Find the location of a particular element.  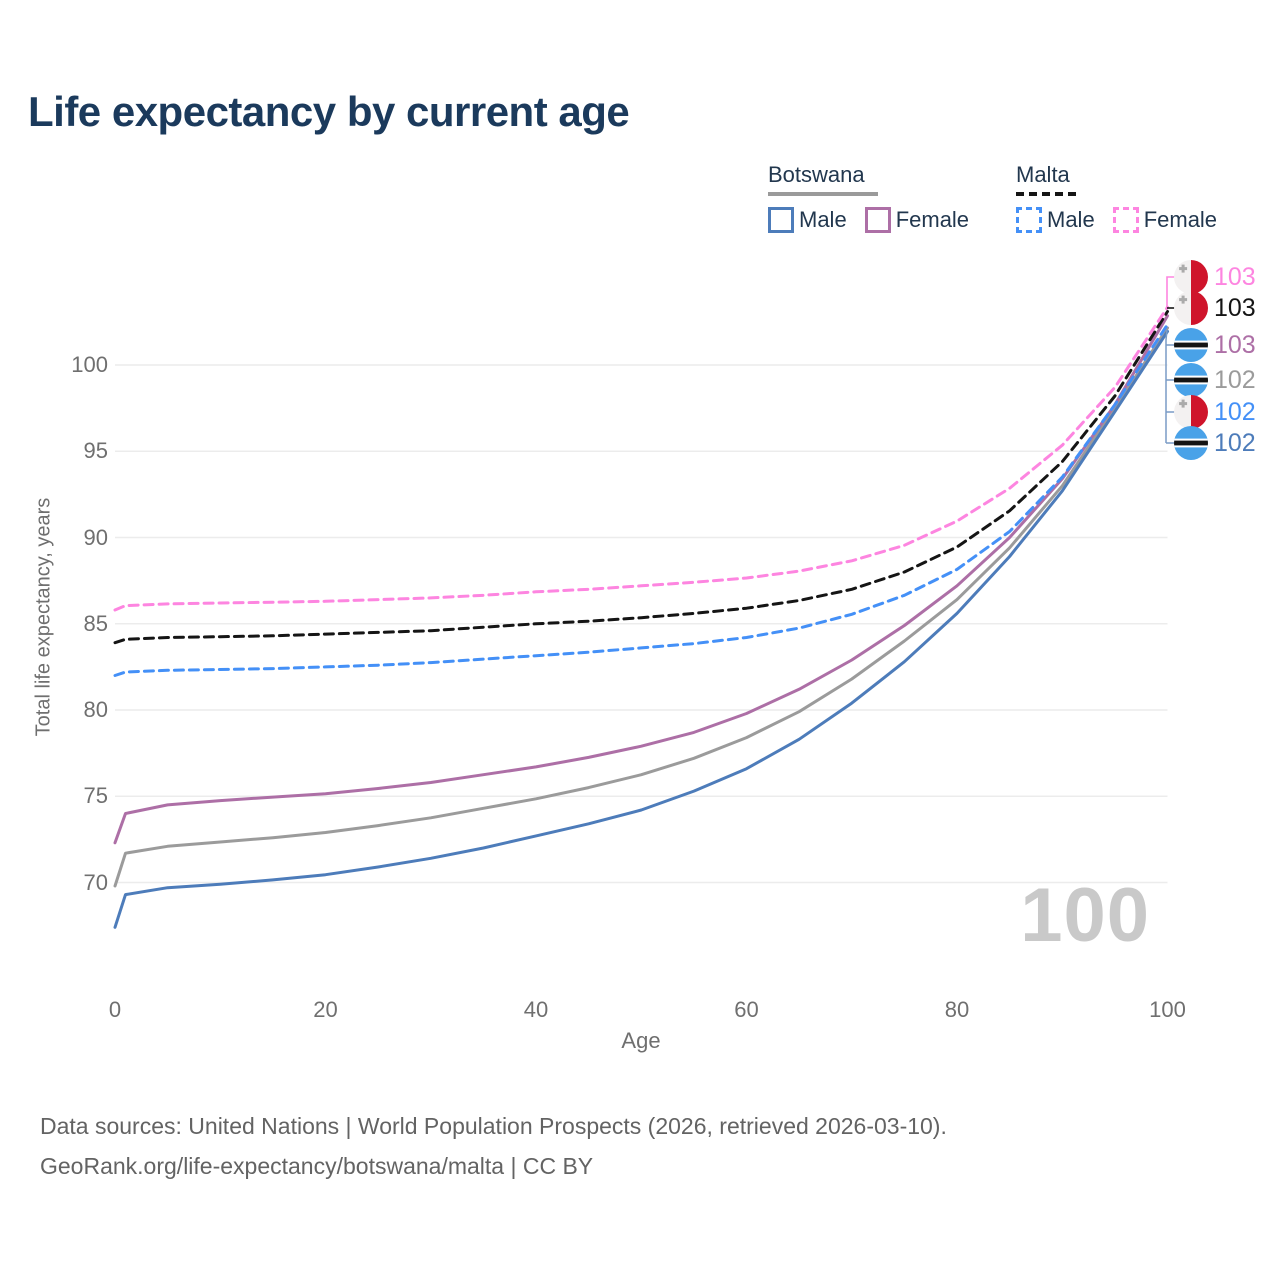

x-tick-label: 60 is located at coordinates (746, 1009).